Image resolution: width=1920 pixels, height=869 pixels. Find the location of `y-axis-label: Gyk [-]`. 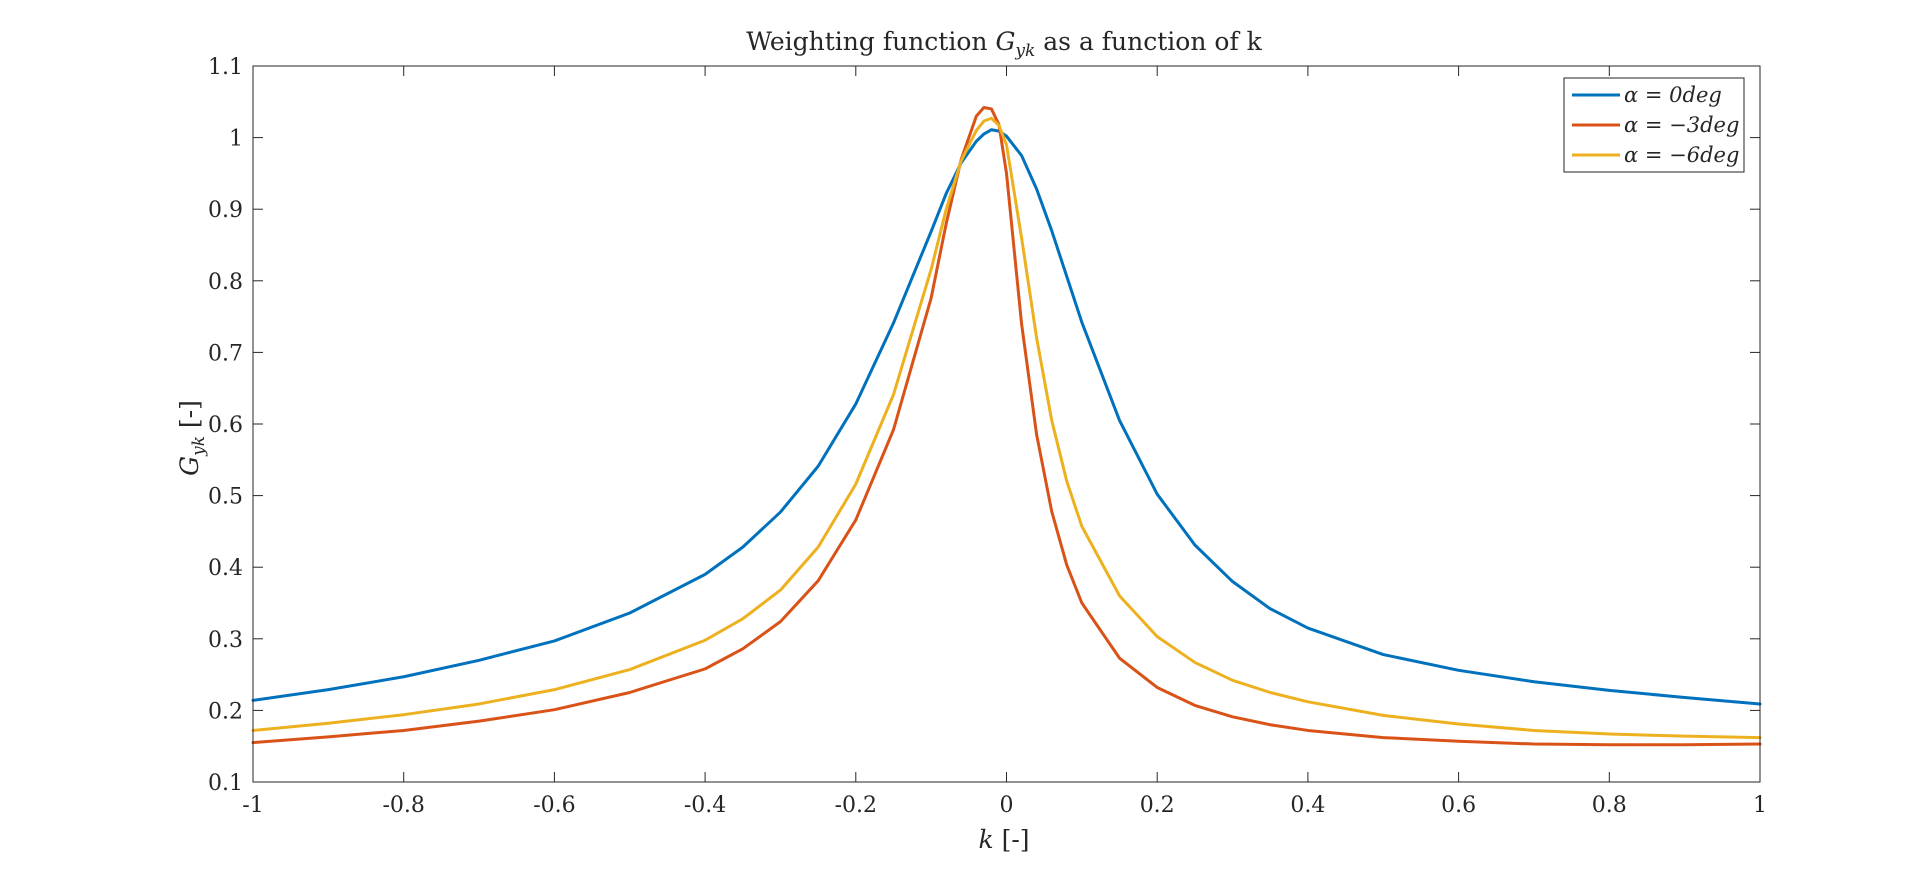

y-axis-label: Gyk [-] is located at coordinates (192, 438).